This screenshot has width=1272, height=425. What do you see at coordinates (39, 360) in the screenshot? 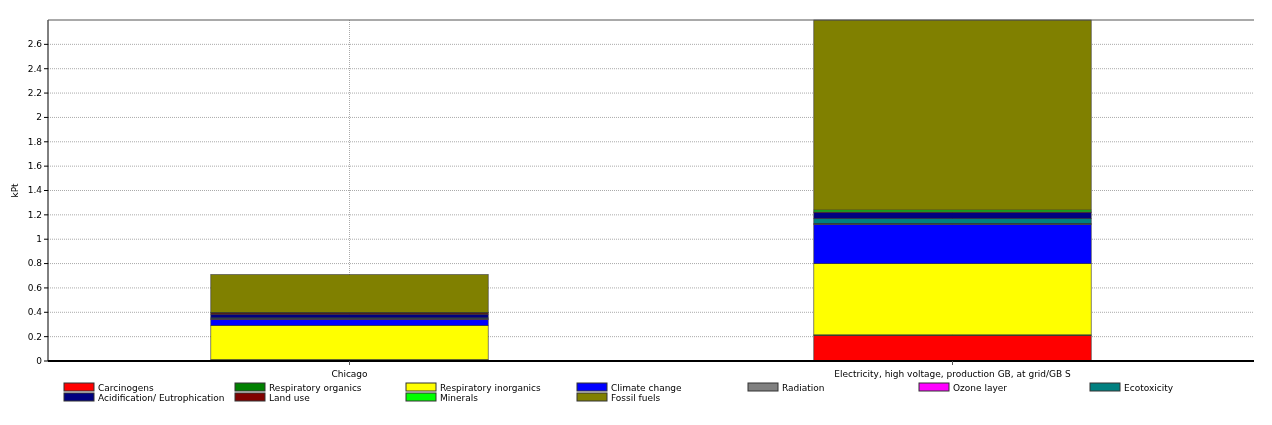
I see `y-tick-label: 0` at bounding box center [39, 360].